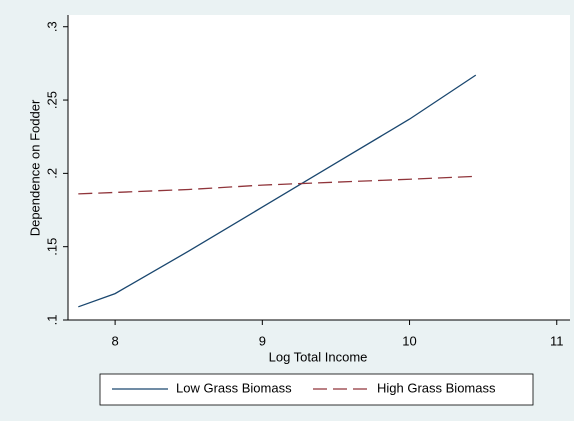  I want to click on y-tick-label: .1, so click(51, 320).